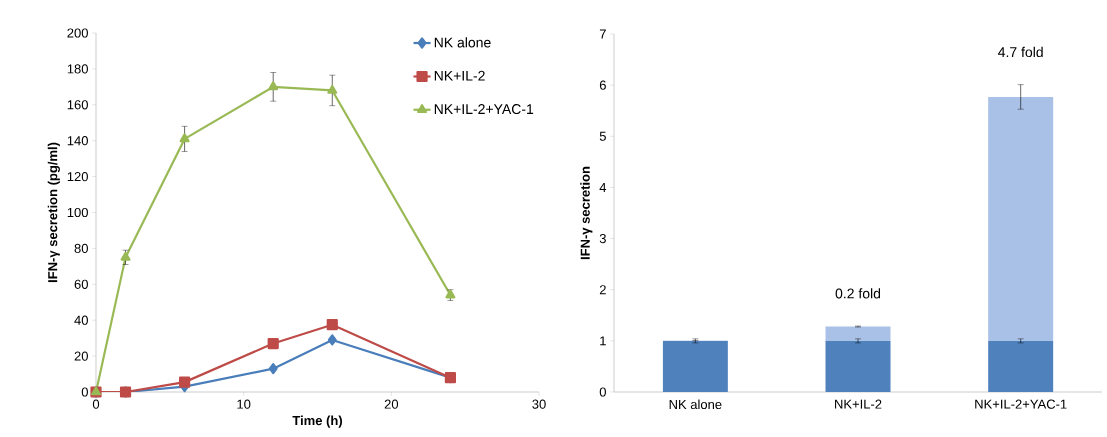  I want to click on legend-label: NK+IL-2+YAC-1, so click(484, 109).